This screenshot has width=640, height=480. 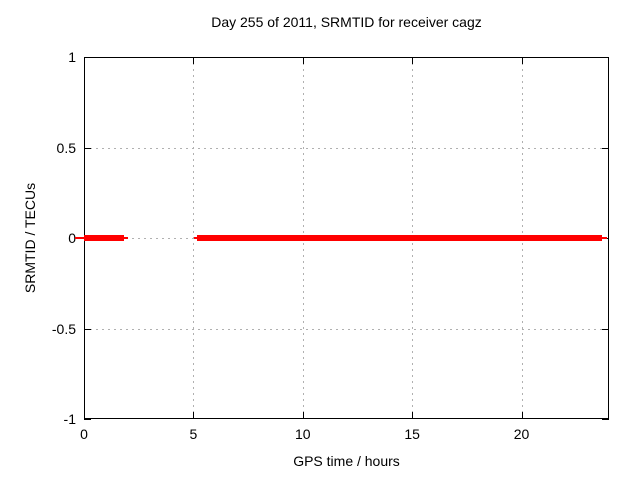 I want to click on x-tick-label: 5, so click(x=193, y=434).